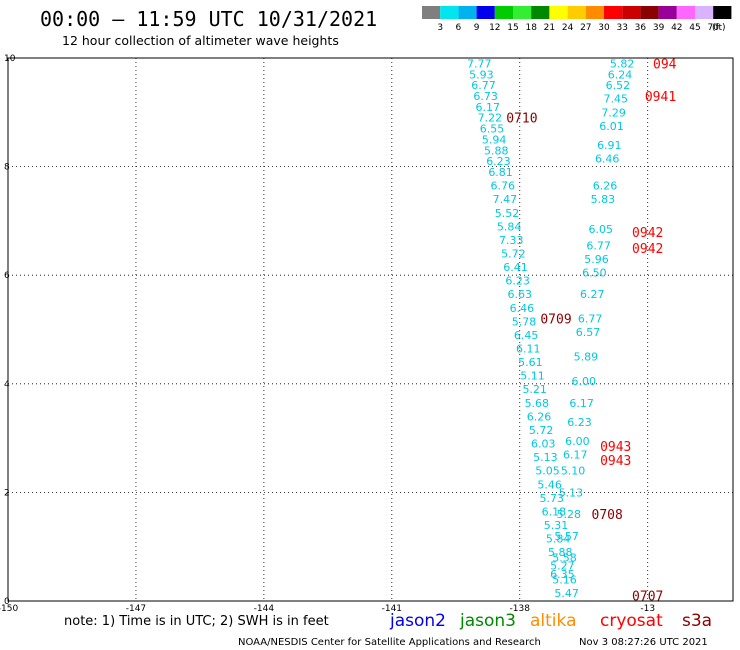  Describe the element at coordinates (594, 272) in the screenshot. I see `wave-height-point: 6.50` at that location.